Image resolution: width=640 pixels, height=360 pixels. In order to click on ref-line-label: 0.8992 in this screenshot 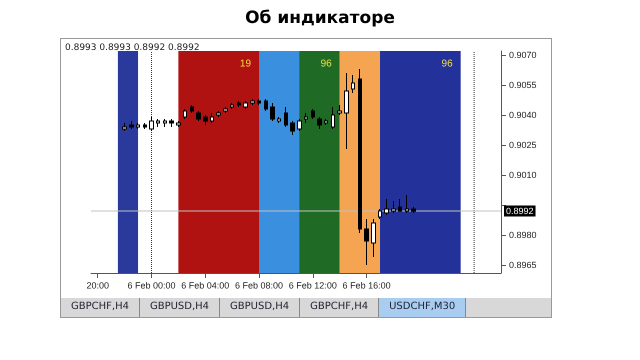, I will do `click(520, 211)`.